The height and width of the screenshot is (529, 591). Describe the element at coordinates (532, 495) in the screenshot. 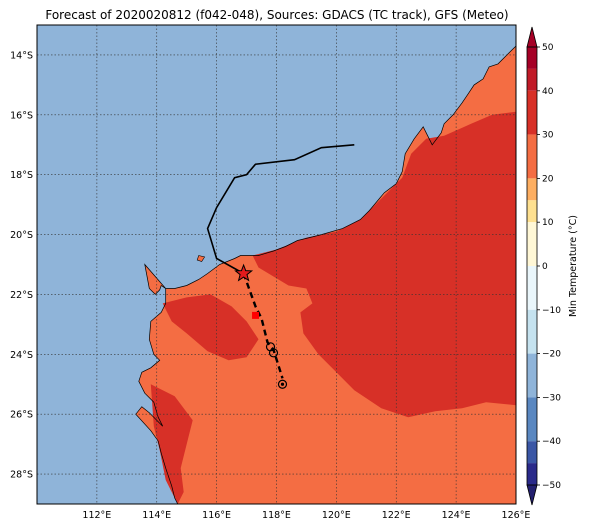

I see `colorbar-bottom-arrow` at that location.